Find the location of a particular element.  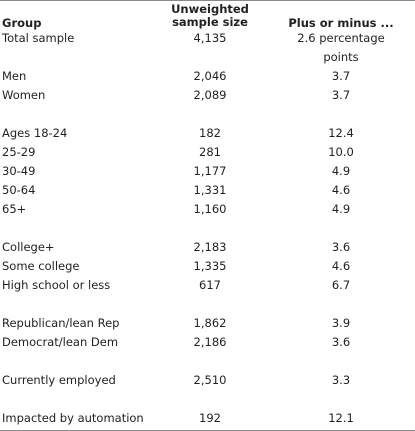

table-row: High school or less 617 6.7 is located at coordinates (207, 285).